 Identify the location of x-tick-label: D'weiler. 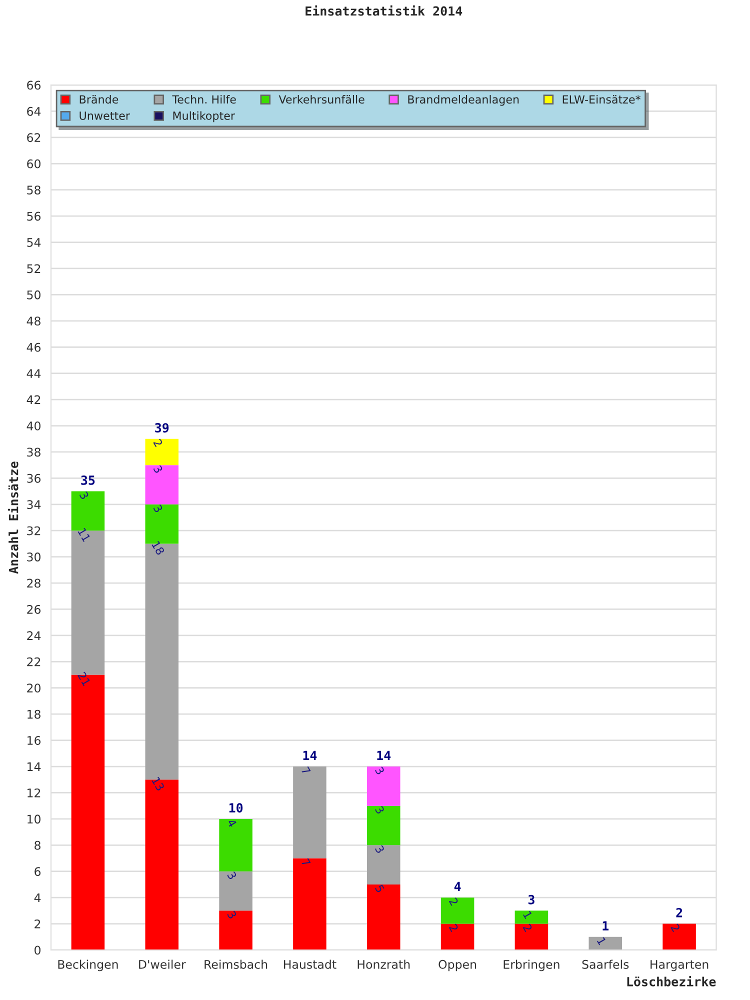
(162, 964).